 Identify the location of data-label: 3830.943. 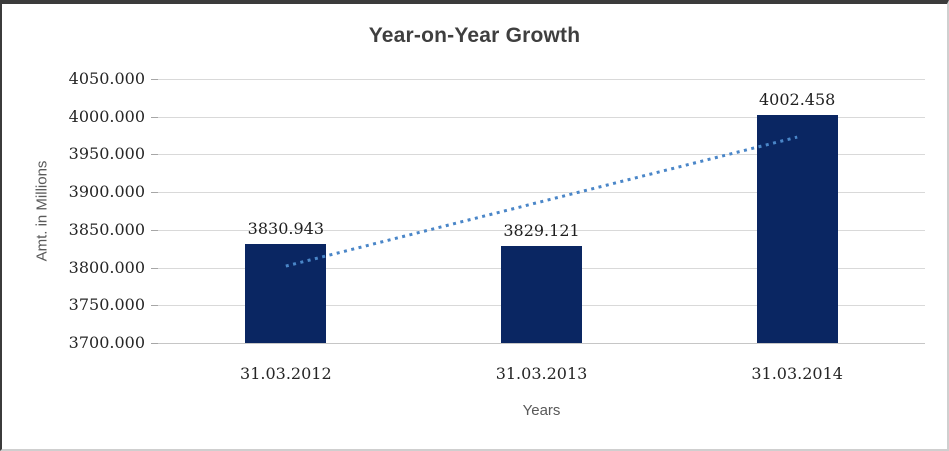
(285, 229).